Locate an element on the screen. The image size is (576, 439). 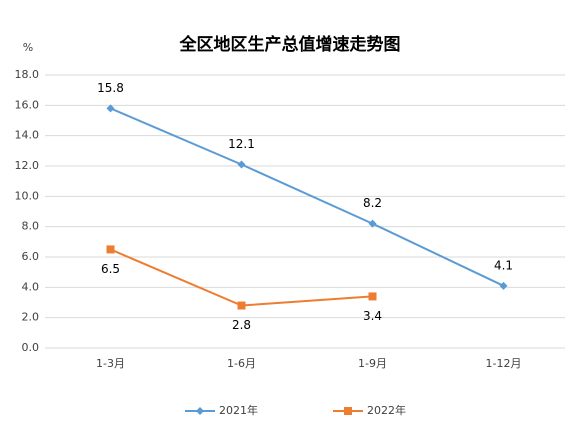
data-label: 2.8 is located at coordinates (241, 325).